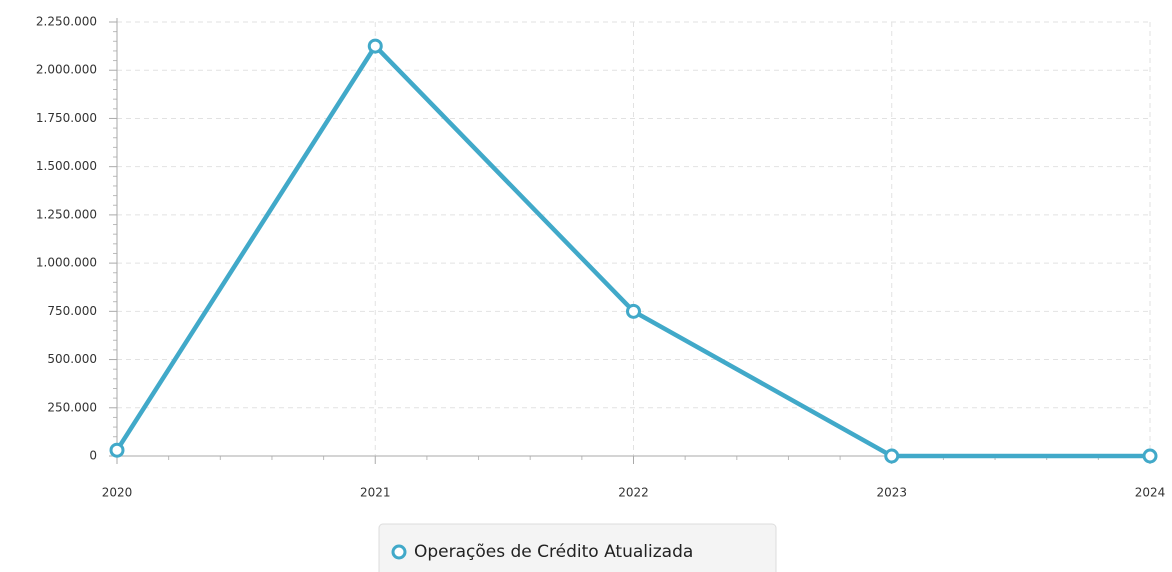  Describe the element at coordinates (1150, 493) in the screenshot. I see `x-tick-label: 2024` at that location.